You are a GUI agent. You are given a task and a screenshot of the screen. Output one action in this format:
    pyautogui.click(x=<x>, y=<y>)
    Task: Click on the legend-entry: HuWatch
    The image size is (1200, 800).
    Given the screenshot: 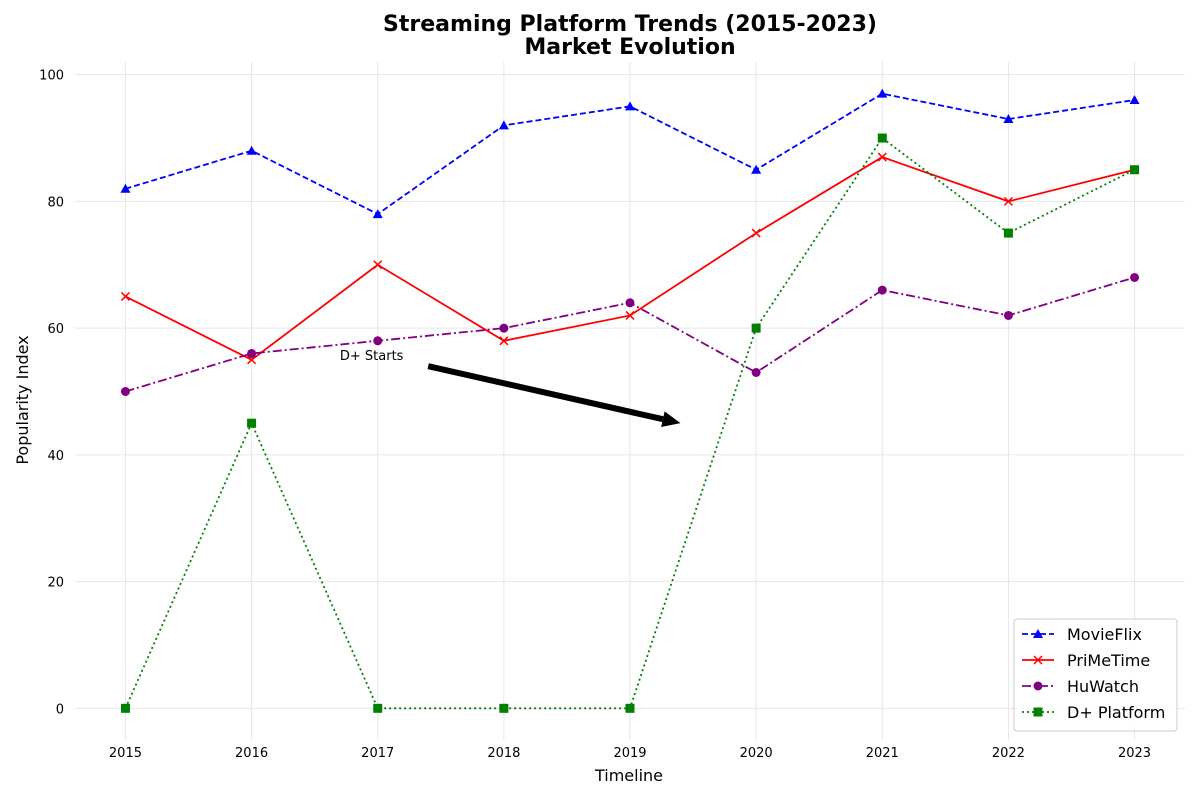 What is the action you would take?
    pyautogui.click(x=1080, y=686)
    